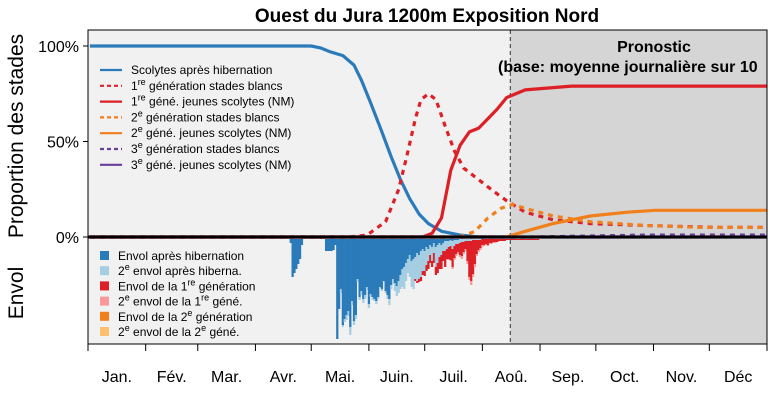 This screenshot has width=770, height=405. What do you see at coordinates (212, 101) in the screenshot?
I see `legend-label: 1re géné. jeunes scolytes (NM)` at bounding box center [212, 101].